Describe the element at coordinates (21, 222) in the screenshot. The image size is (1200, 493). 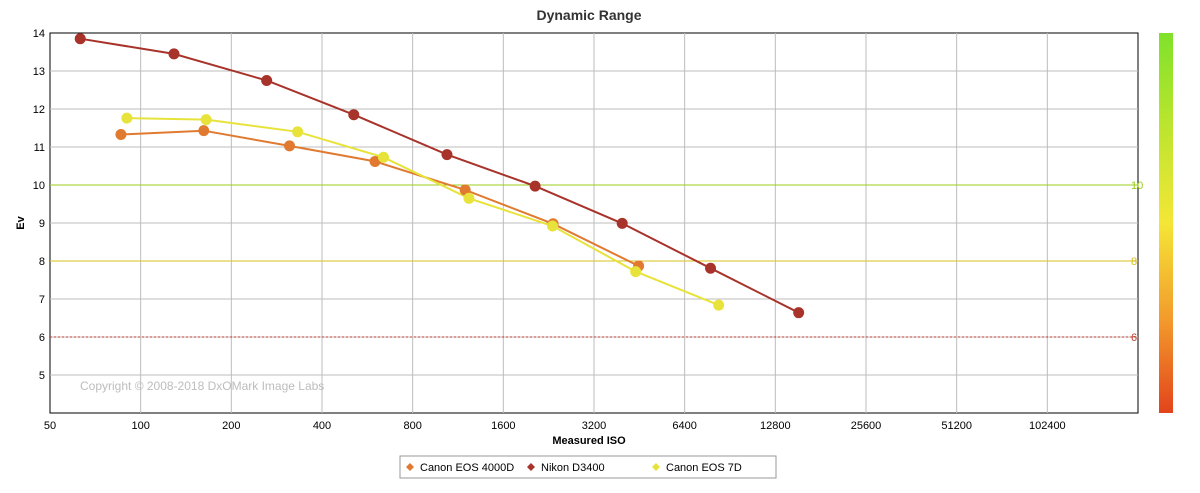
I see `y-axis-label: Ev` at that location.